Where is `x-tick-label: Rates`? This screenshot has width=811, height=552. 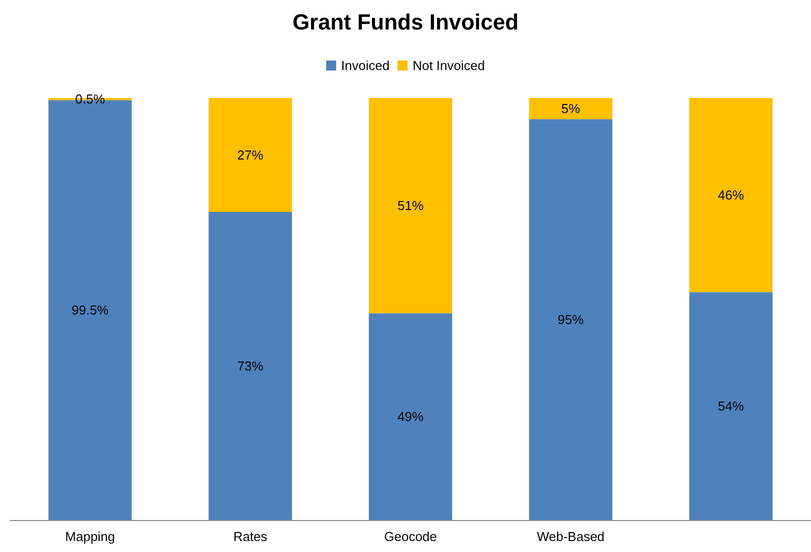 x-tick-label: Rates is located at coordinates (250, 536).